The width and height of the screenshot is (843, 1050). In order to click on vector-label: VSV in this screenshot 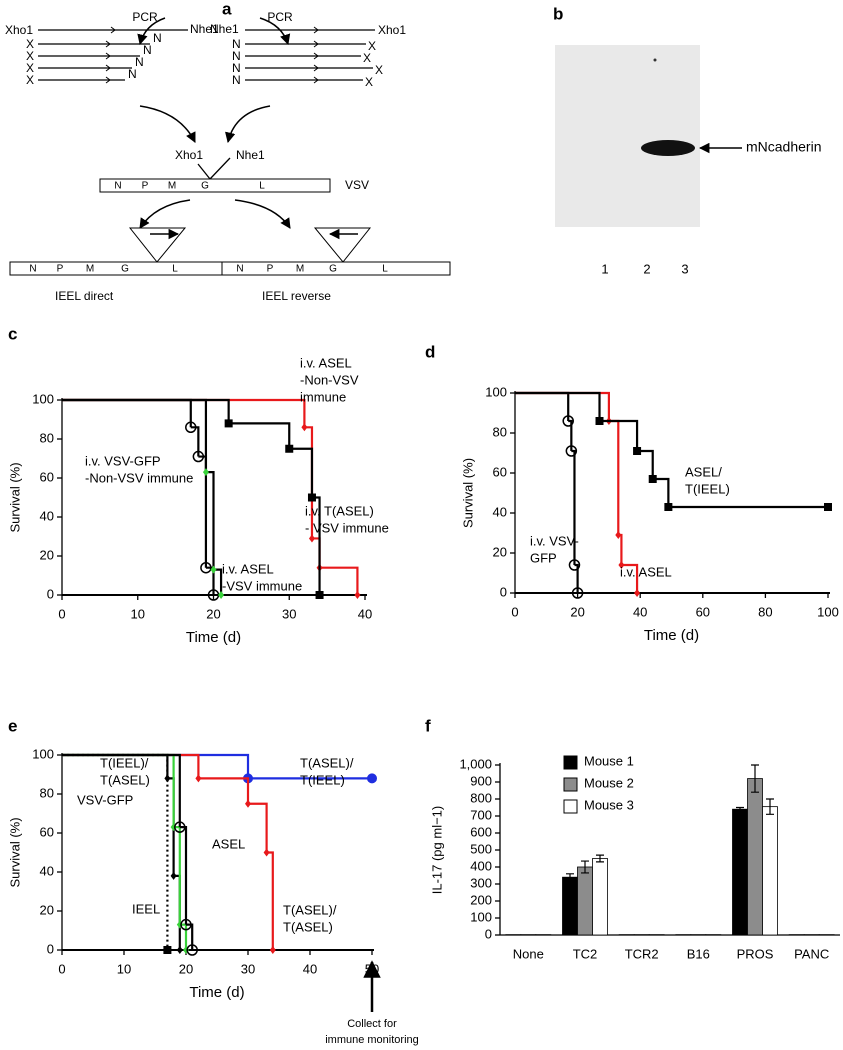, I will do `click(357, 185)`.